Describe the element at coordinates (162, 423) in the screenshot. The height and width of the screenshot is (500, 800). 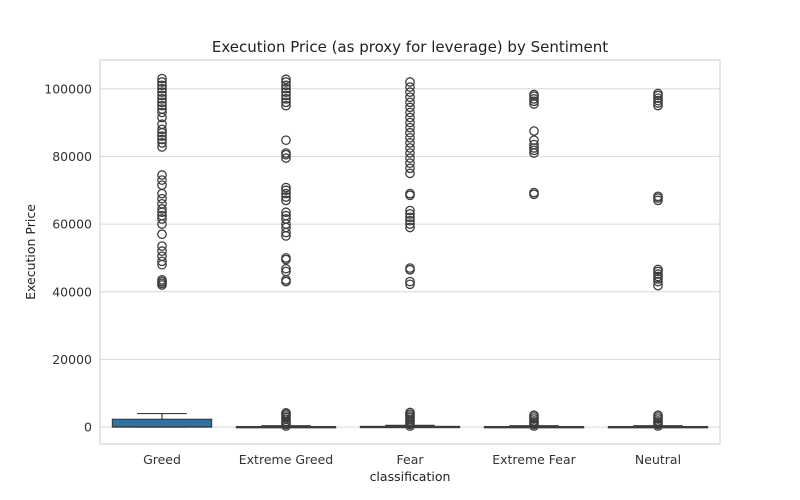
I see `iqr-box` at that location.